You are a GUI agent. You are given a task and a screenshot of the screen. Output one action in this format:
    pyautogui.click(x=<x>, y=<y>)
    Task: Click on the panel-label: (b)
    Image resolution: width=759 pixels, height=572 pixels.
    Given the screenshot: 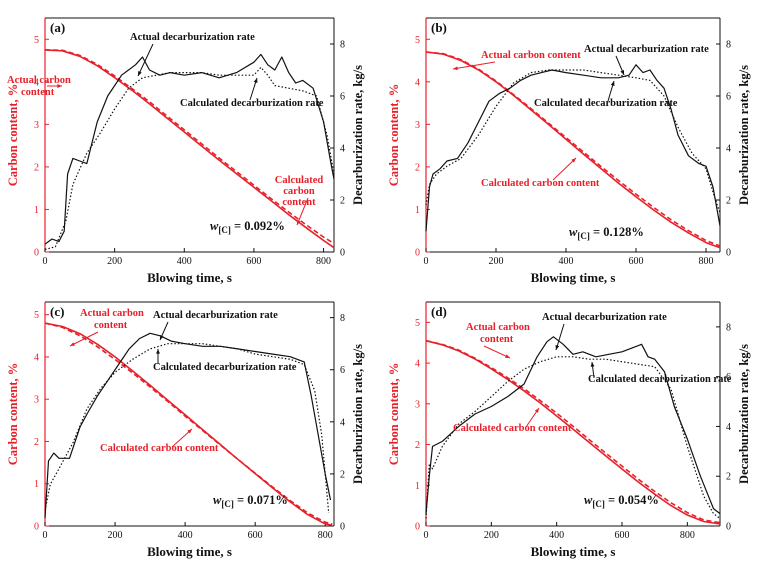 What is the action you would take?
    pyautogui.click(x=439, y=27)
    